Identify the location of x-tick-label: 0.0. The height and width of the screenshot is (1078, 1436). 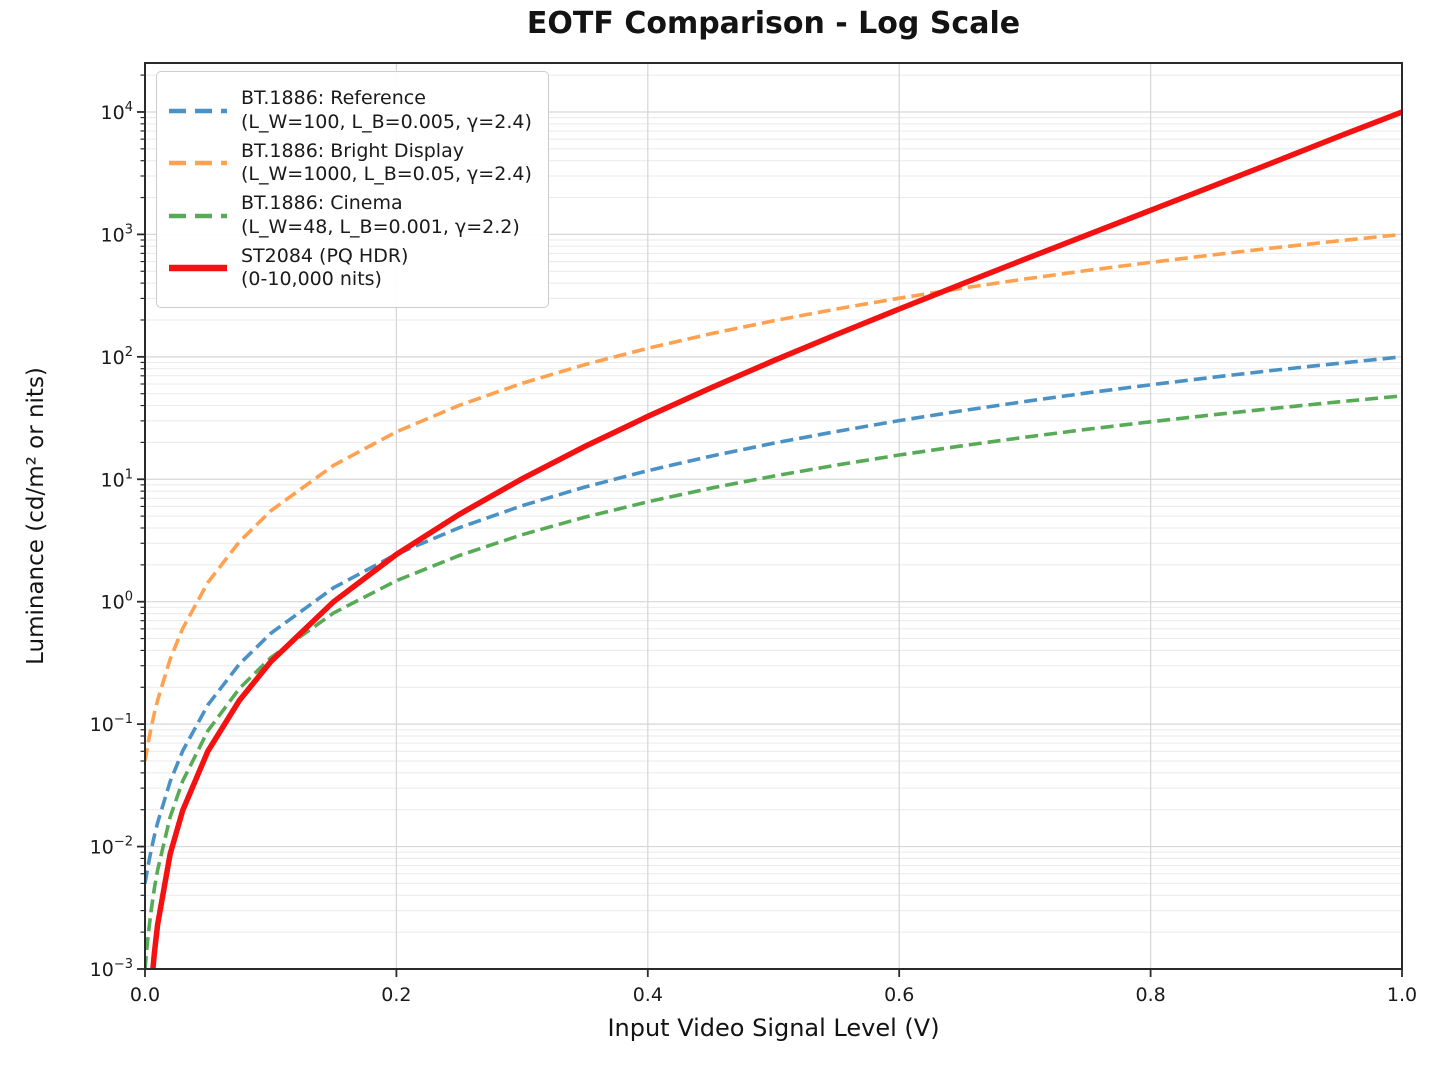
(145, 995).